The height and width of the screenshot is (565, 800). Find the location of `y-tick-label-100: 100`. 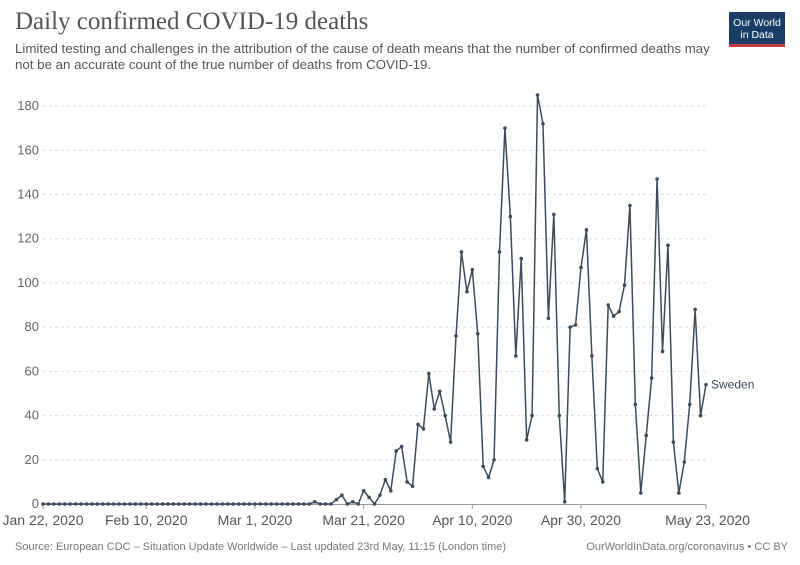

y-tick-label-100: 100 is located at coordinates (28, 282).